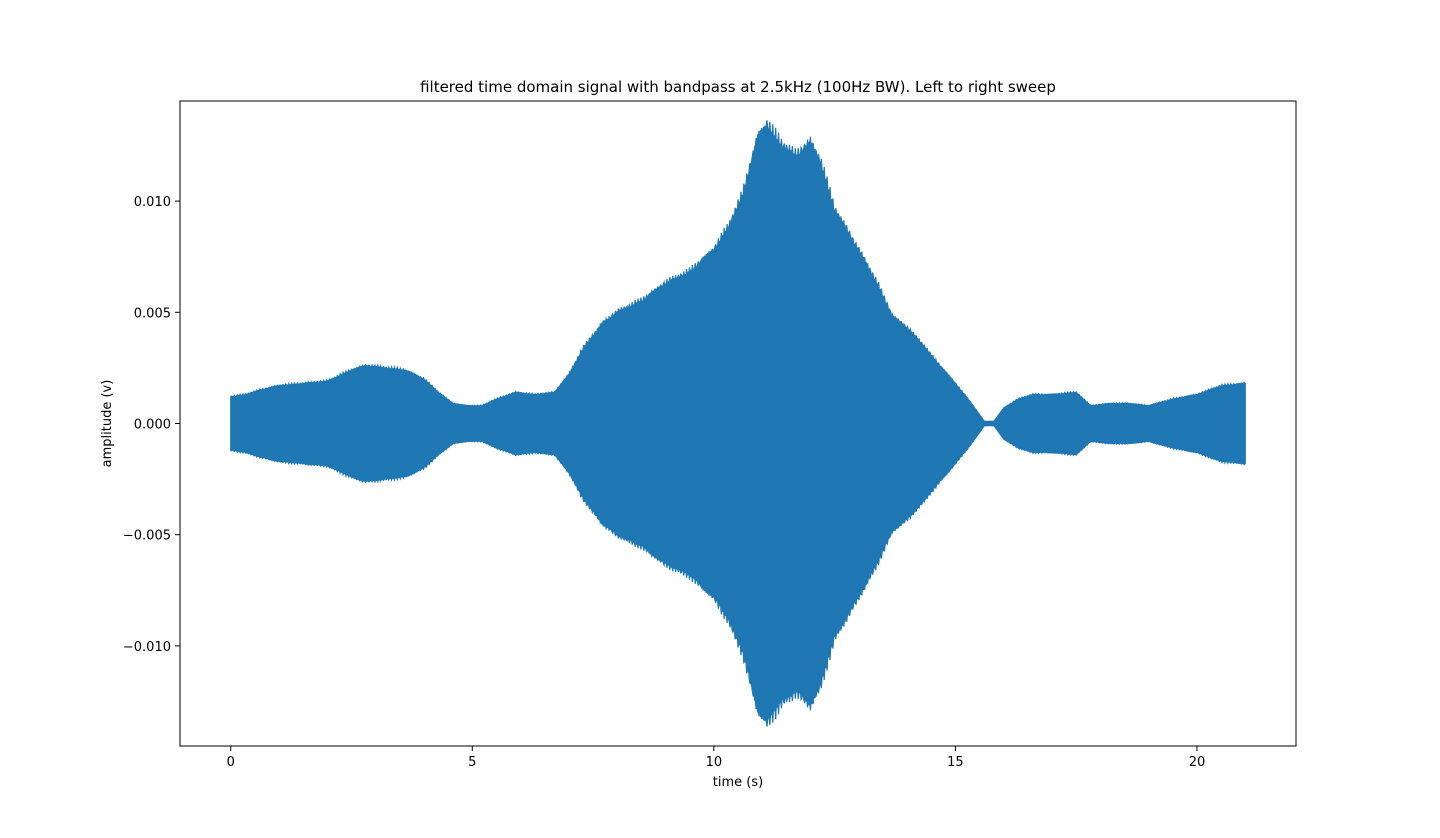  What do you see at coordinates (472, 762) in the screenshot?
I see `x-tick-label: 5` at bounding box center [472, 762].